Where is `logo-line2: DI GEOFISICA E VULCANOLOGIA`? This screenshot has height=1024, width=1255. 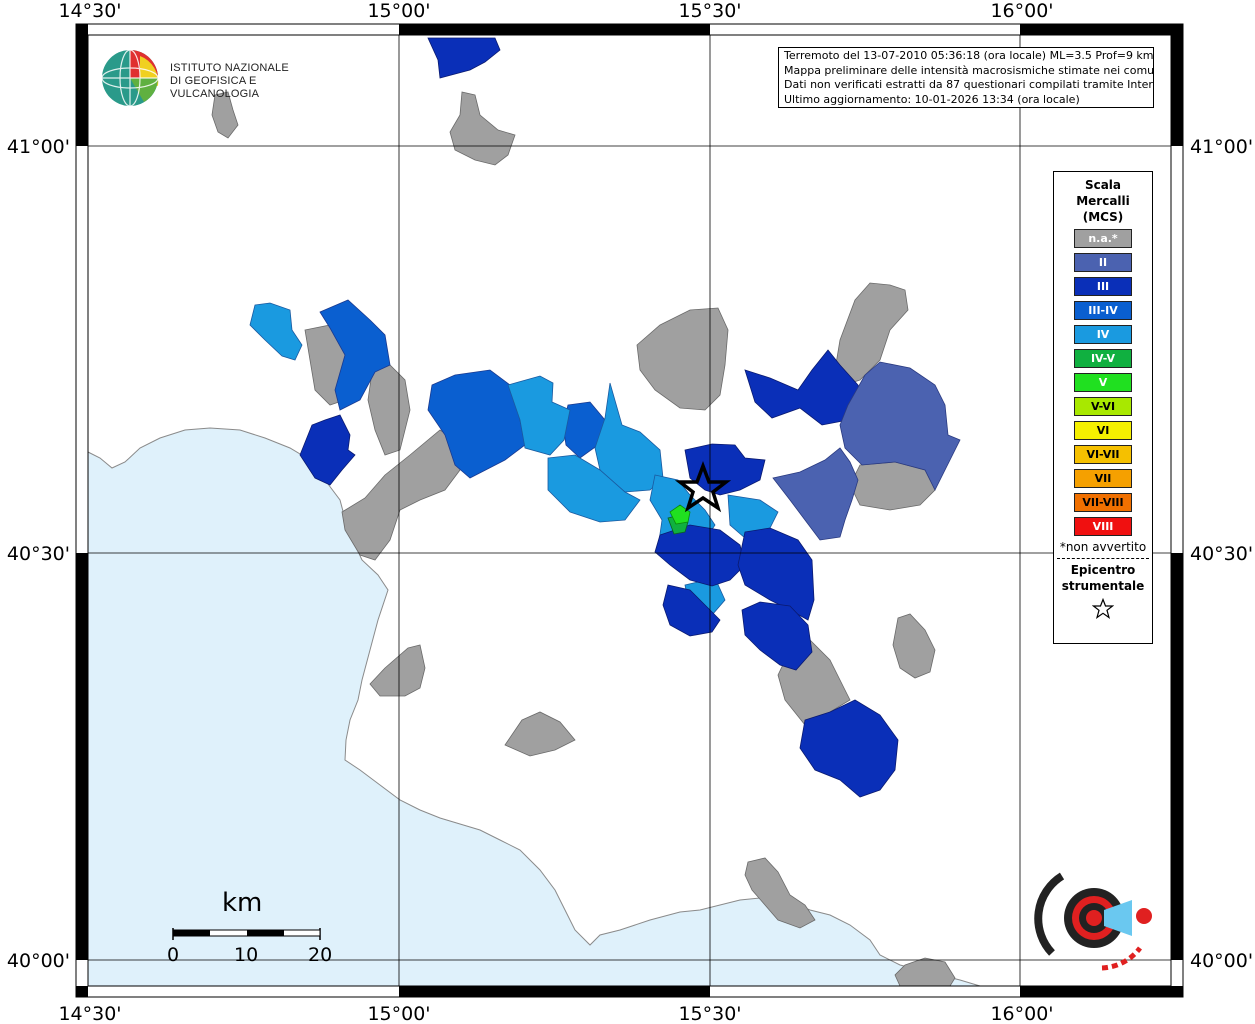
logo-line2: DI GEOFISICA E VULCANOLOGIA is located at coordinates (215, 87).